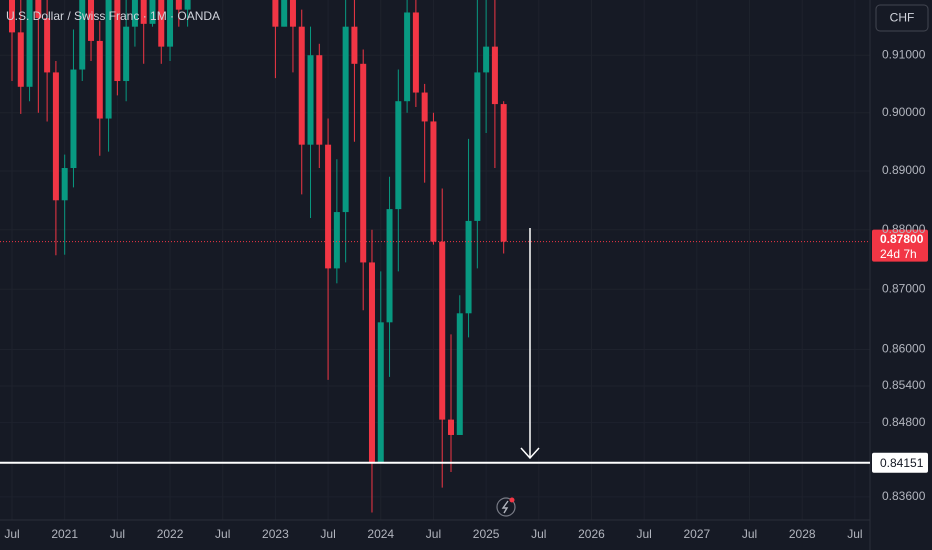 This screenshot has width=932, height=550. Describe the element at coordinates (275, 534) in the screenshot. I see `x-tick-label: 2023` at that location.